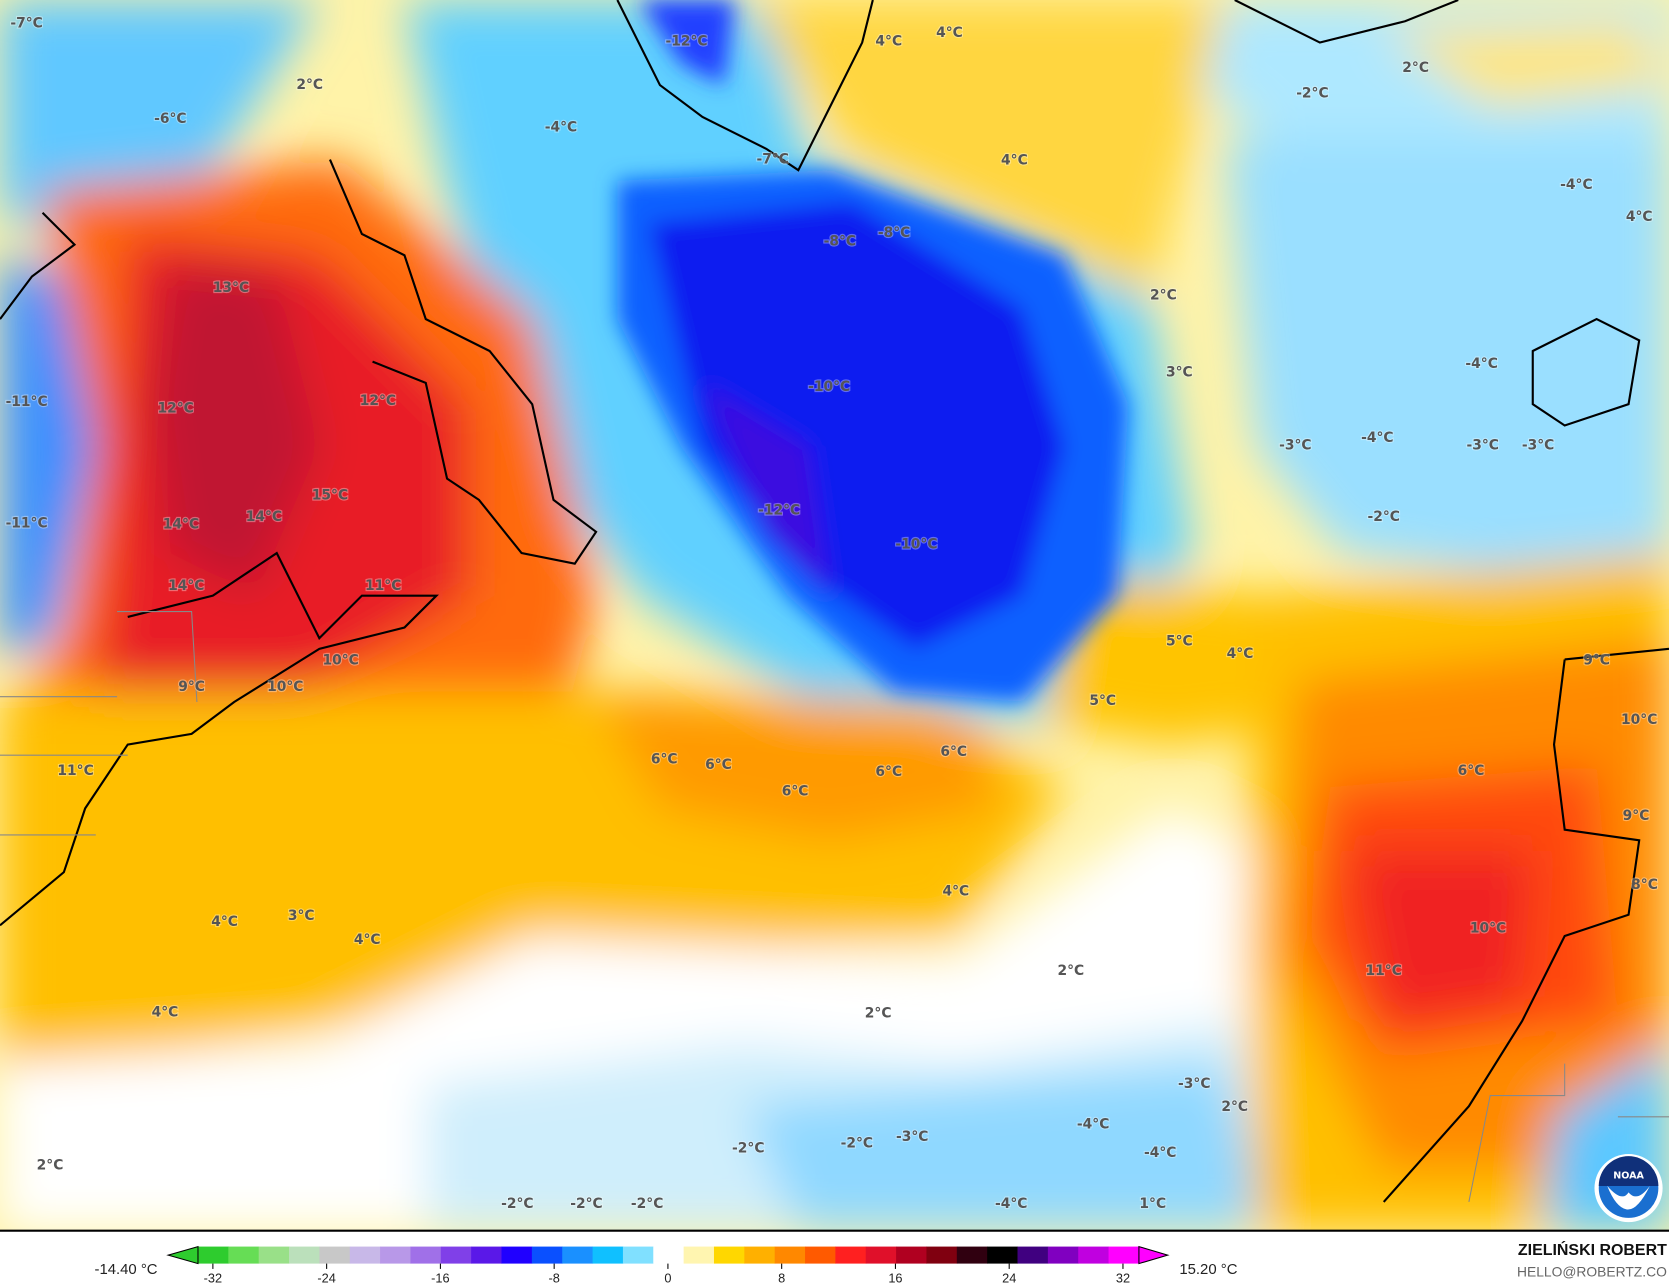  I want to click on temperature-label: 15°C, so click(330, 496).